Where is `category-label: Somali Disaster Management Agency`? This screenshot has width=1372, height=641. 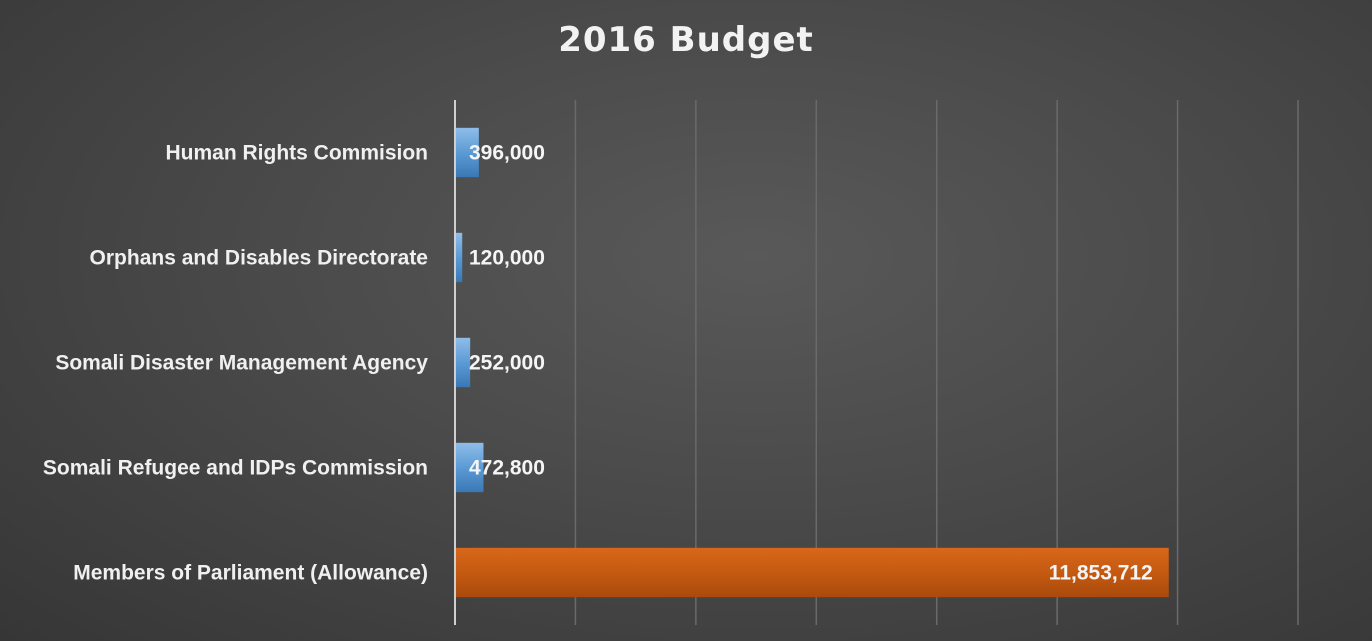 category-label: Somali Disaster Management Agency is located at coordinates (241, 363).